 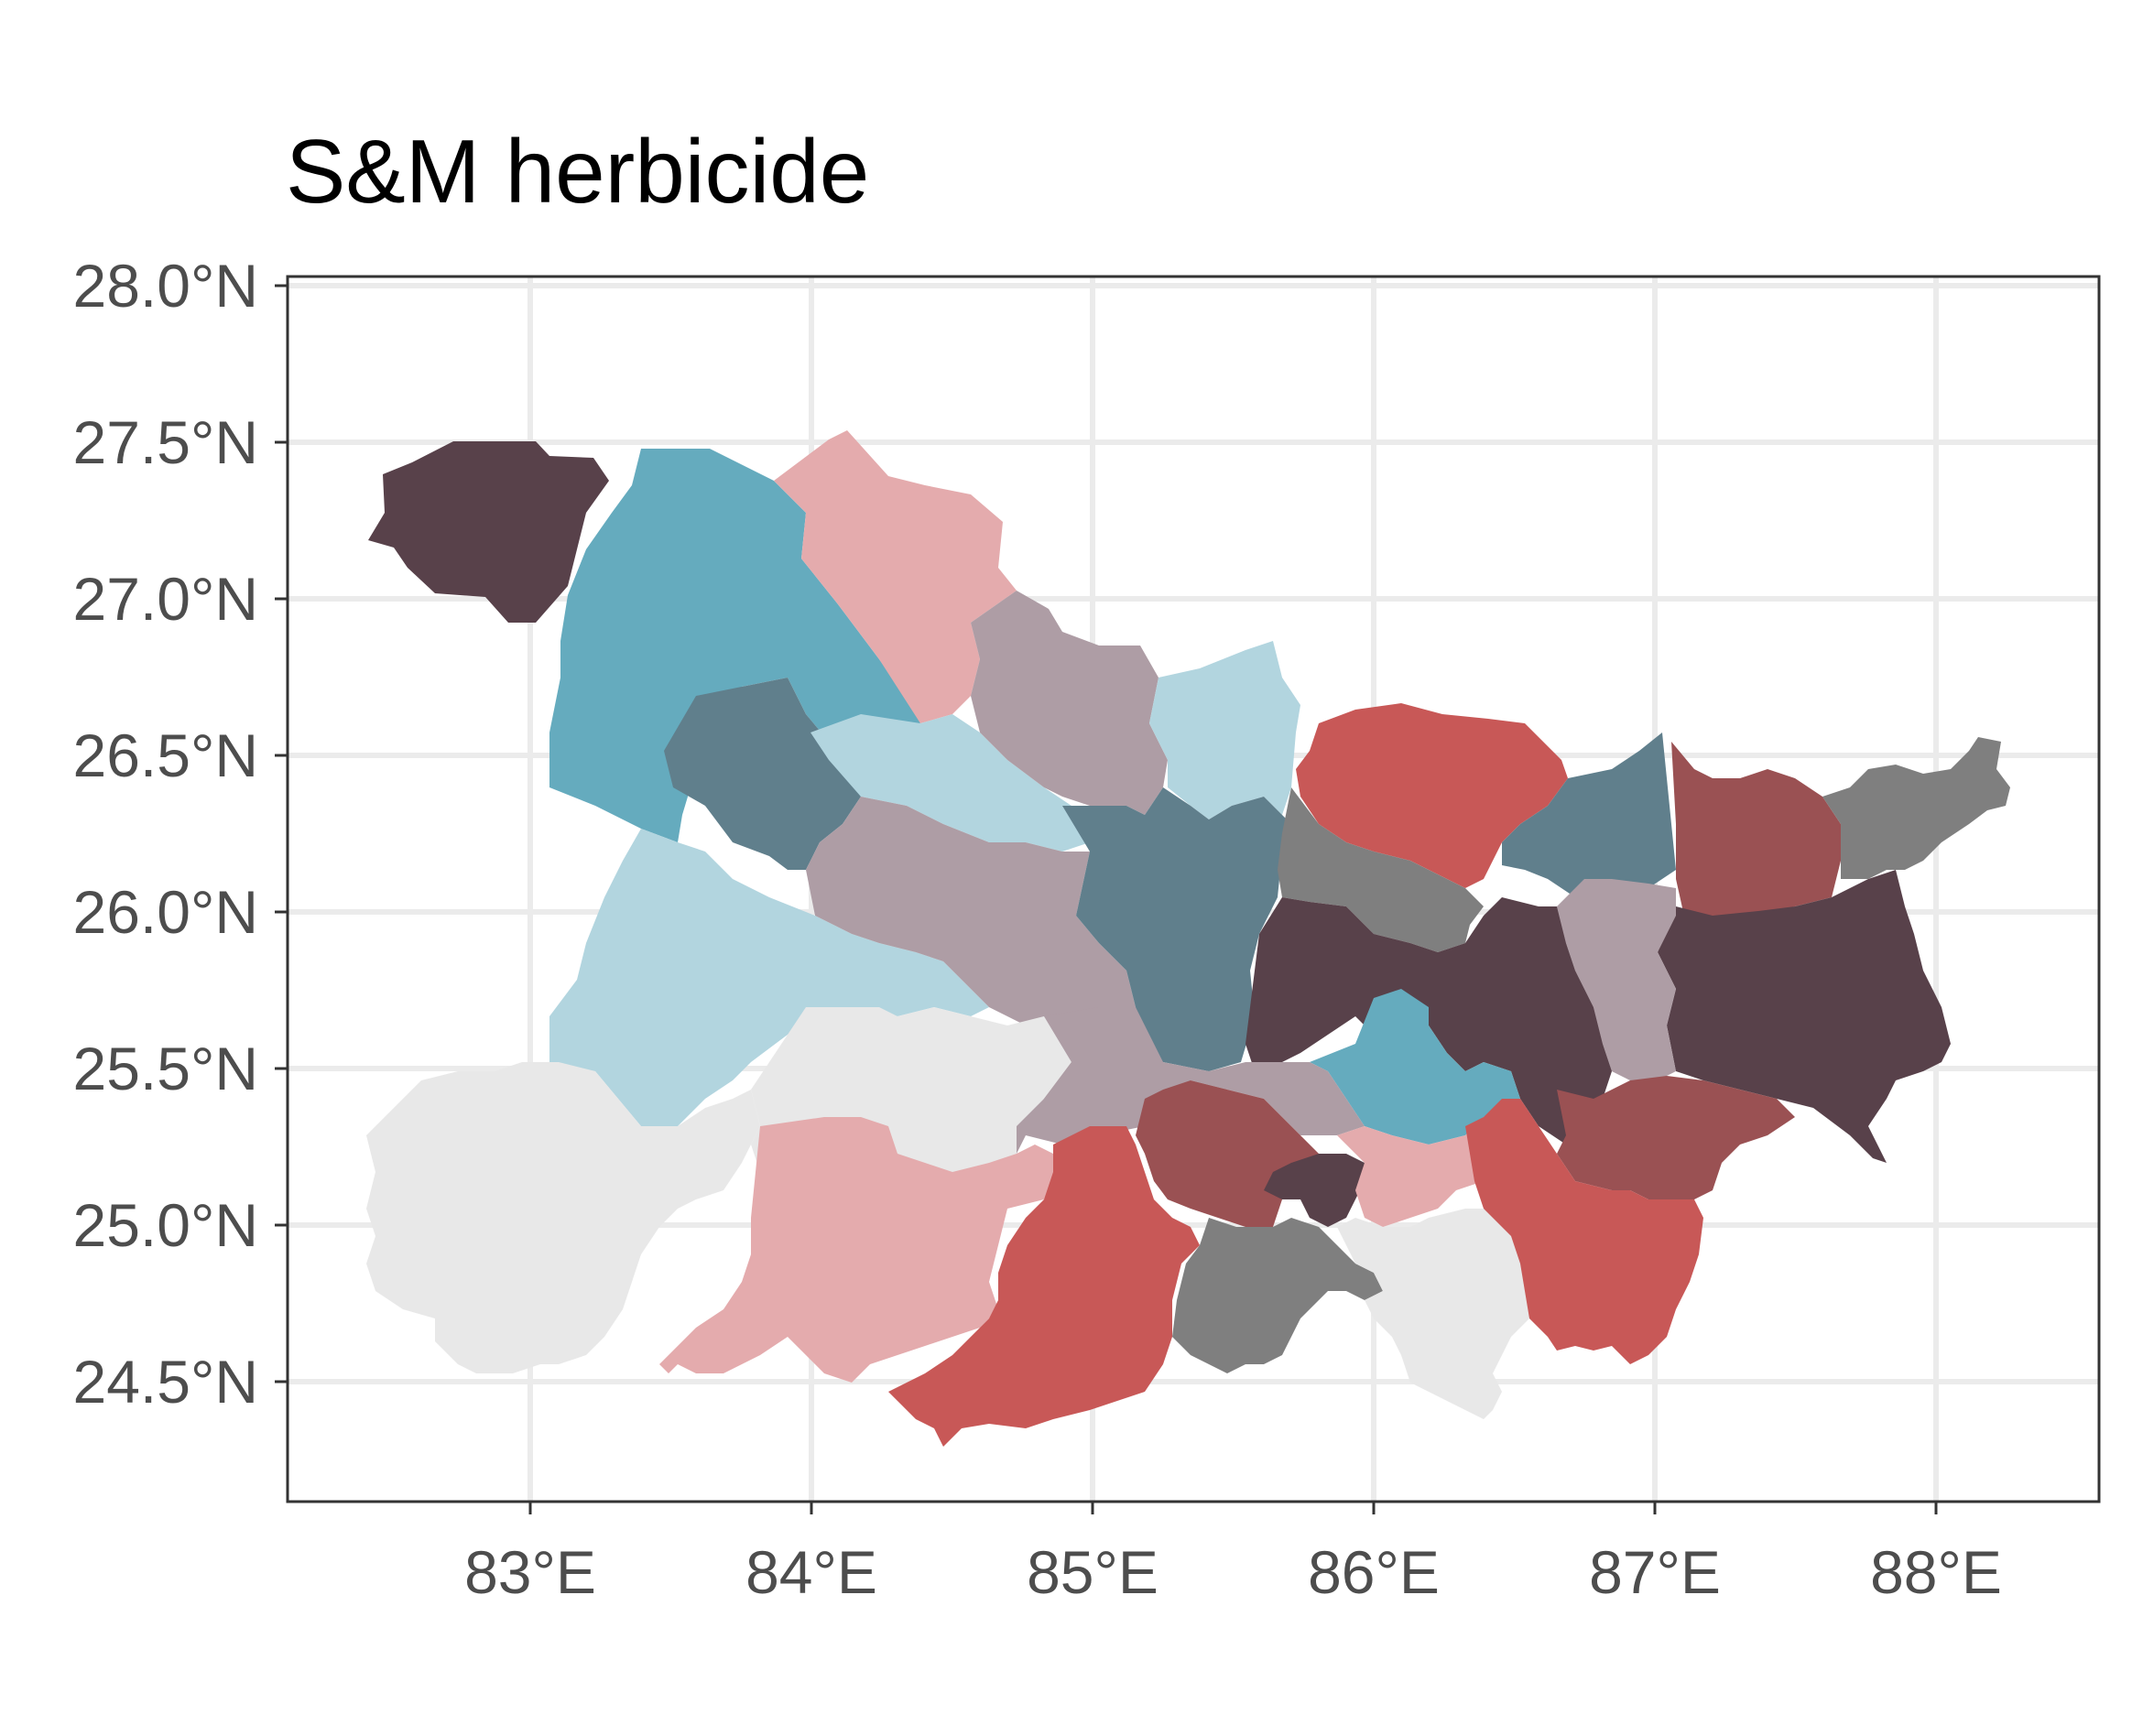 I want to click on district-darbhanga-samastipur, so click(x=1176, y=929).